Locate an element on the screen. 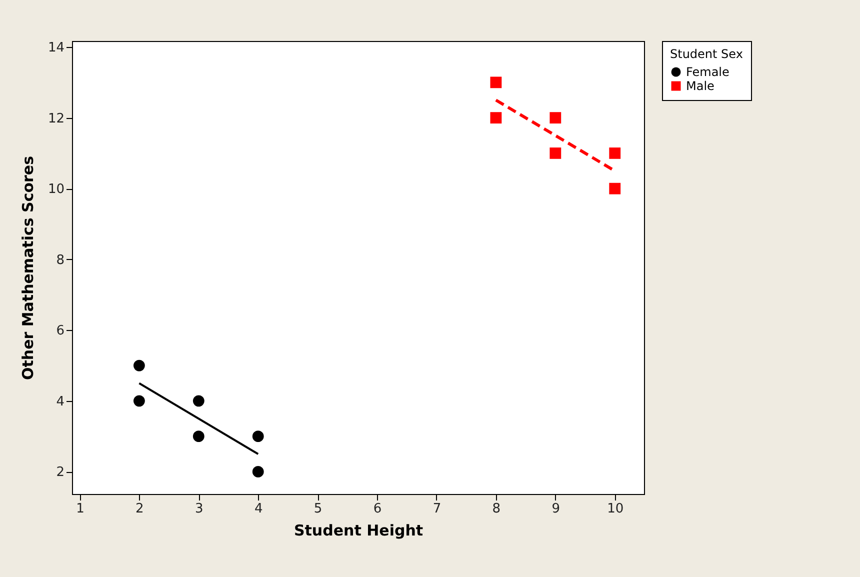 The image size is (860, 577). x-axis-title: Student Height is located at coordinates (359, 531).